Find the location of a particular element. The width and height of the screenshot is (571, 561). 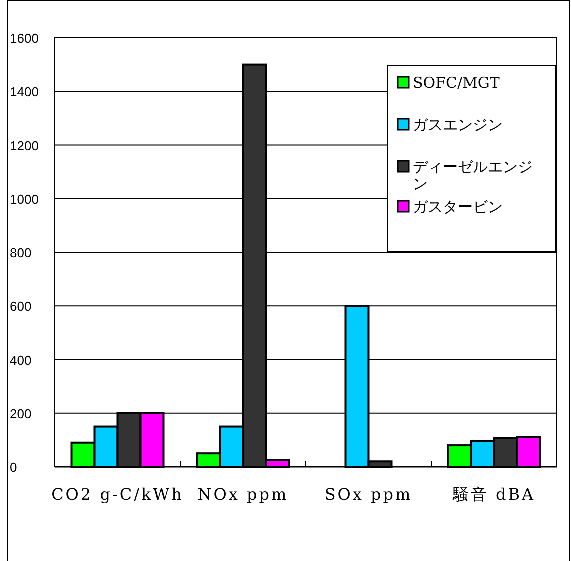

y-tick-label: 400 is located at coordinates (21, 360).